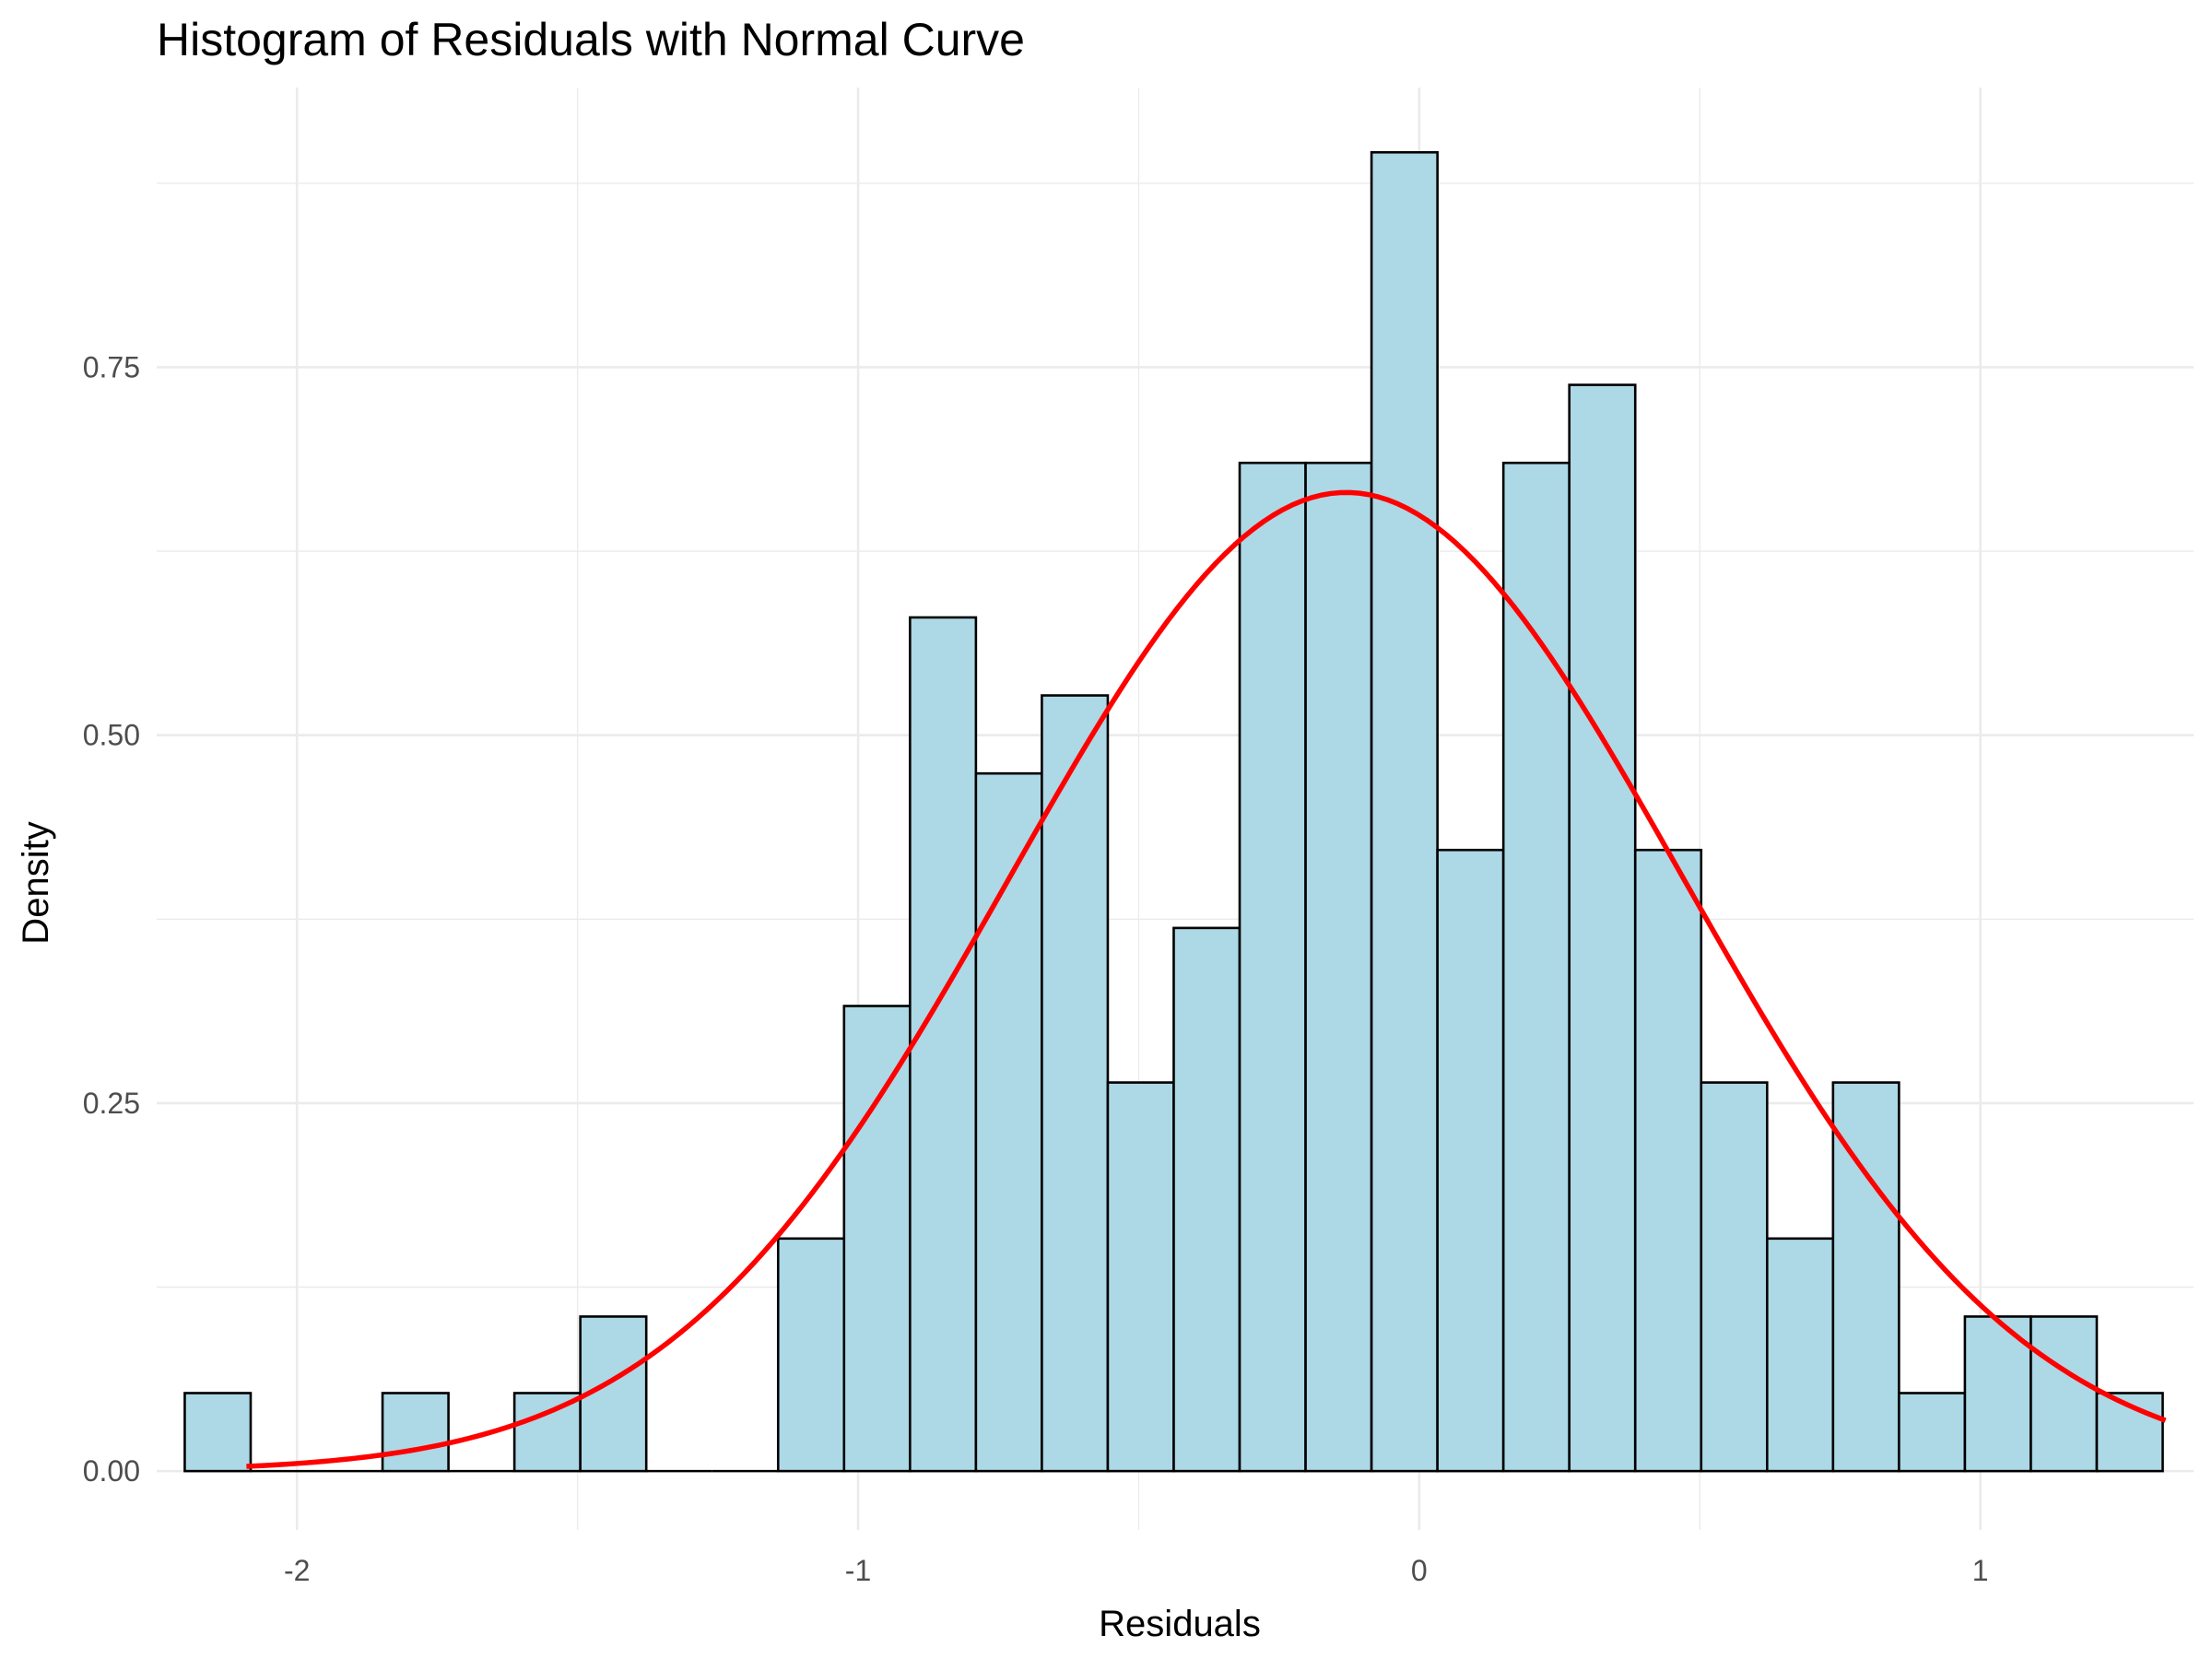  Describe the element at coordinates (111, 1471) in the screenshot. I see `y-tick-label: 0.00` at that location.